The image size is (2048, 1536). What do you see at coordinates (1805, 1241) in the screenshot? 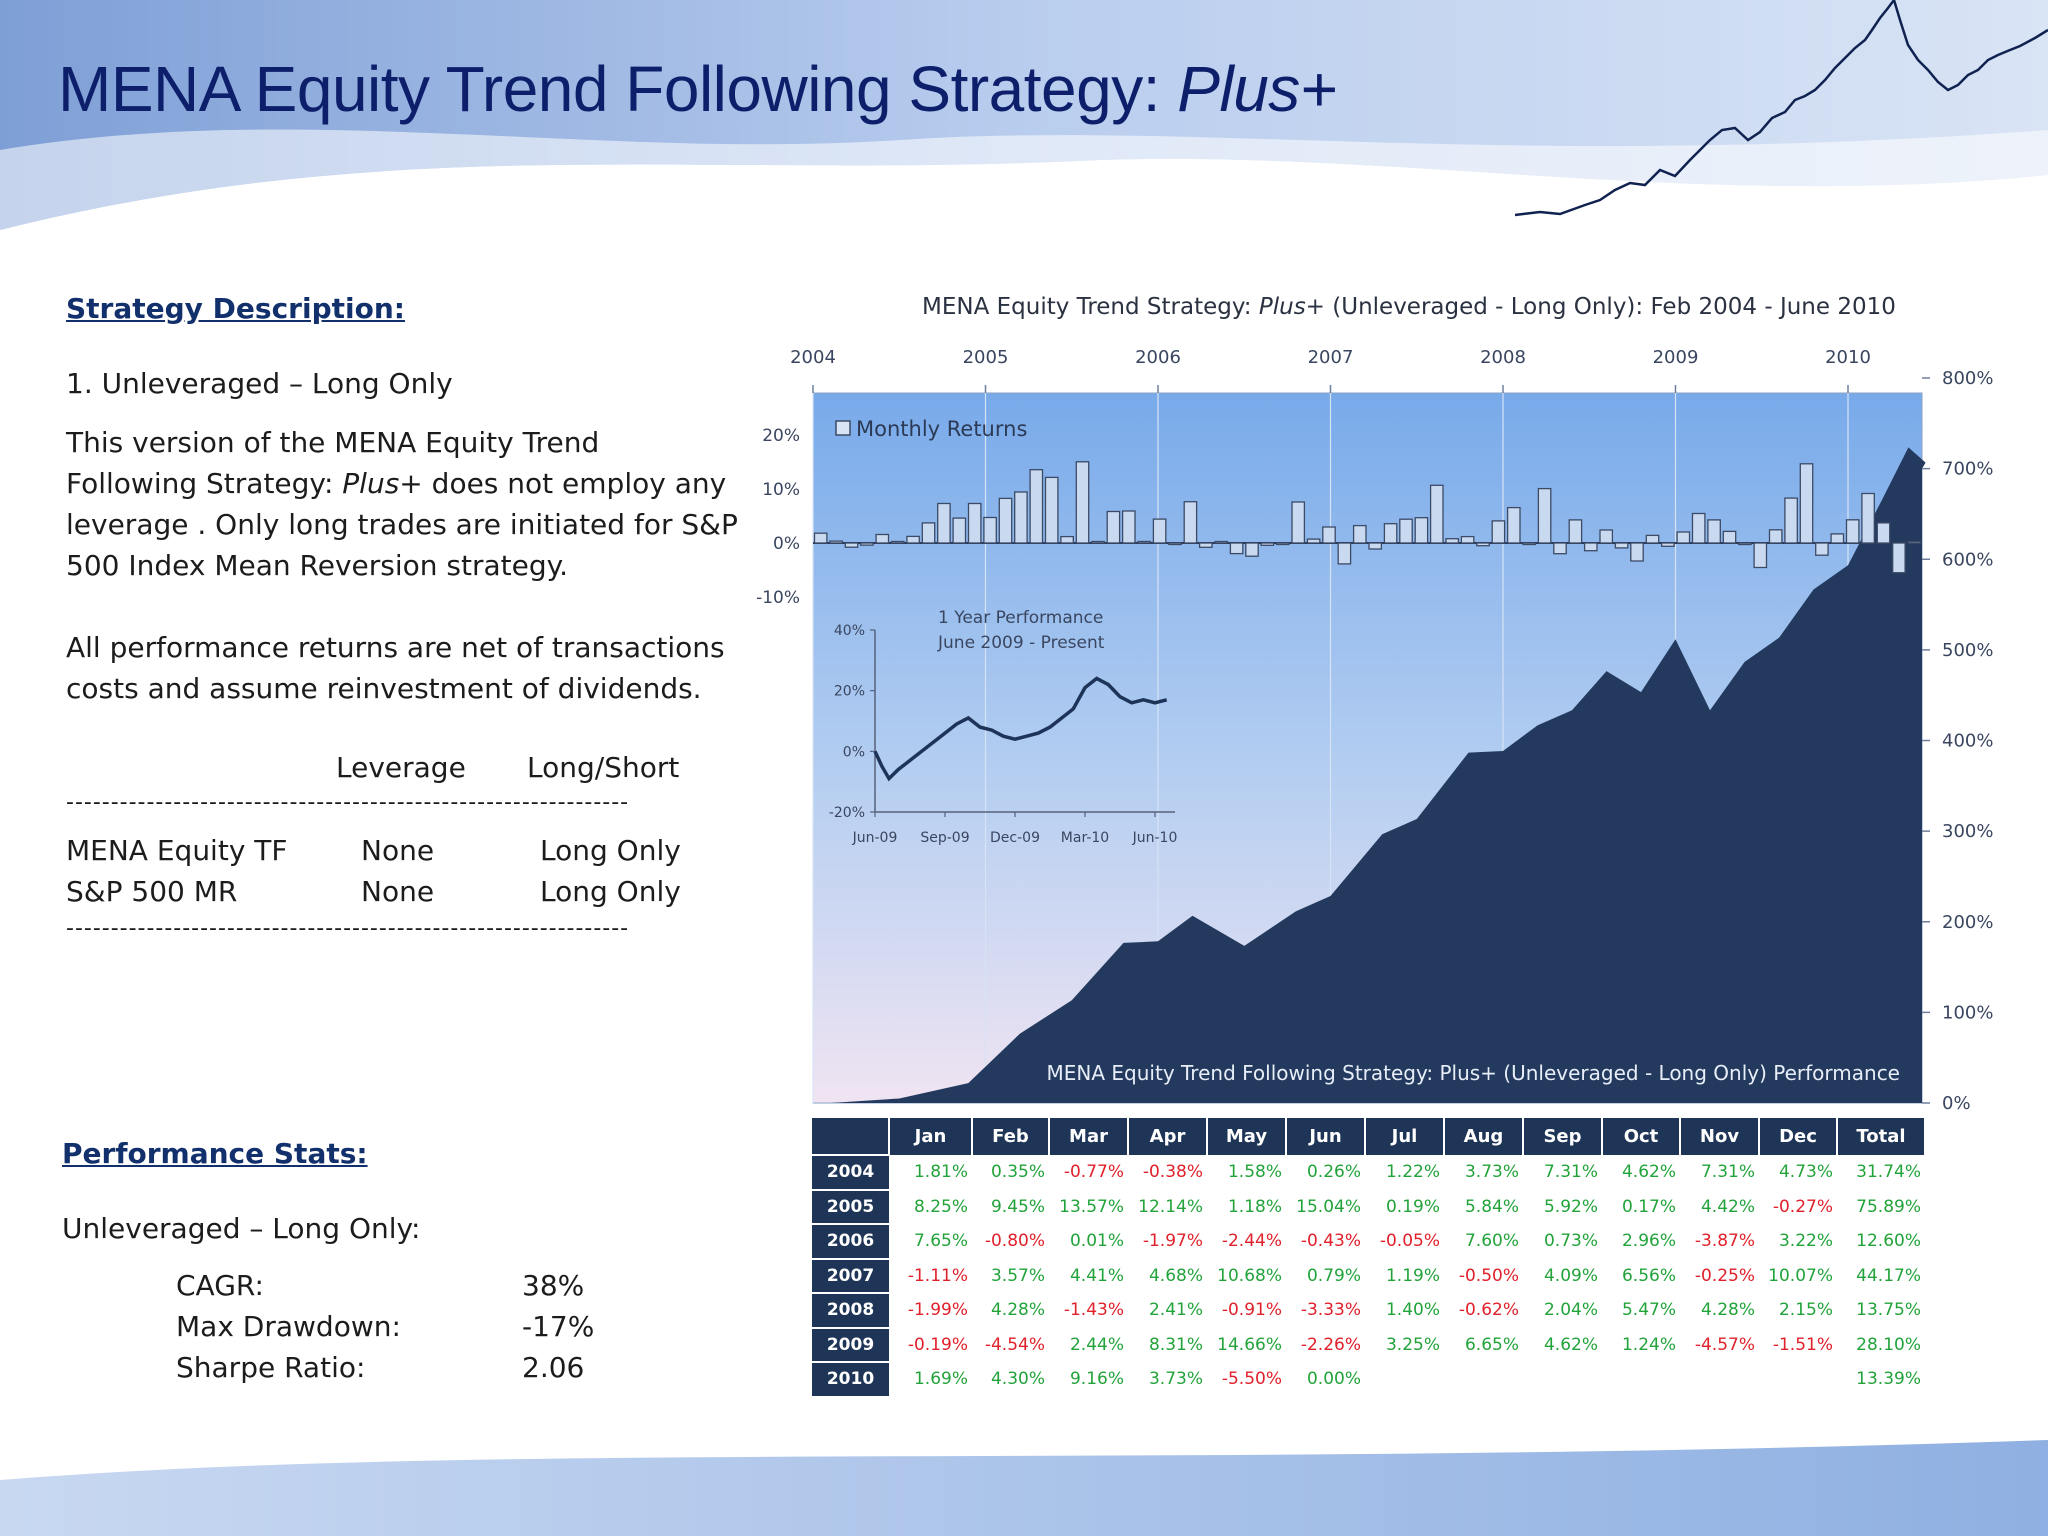
I see `table-cell: 3.22%` at bounding box center [1805, 1241].